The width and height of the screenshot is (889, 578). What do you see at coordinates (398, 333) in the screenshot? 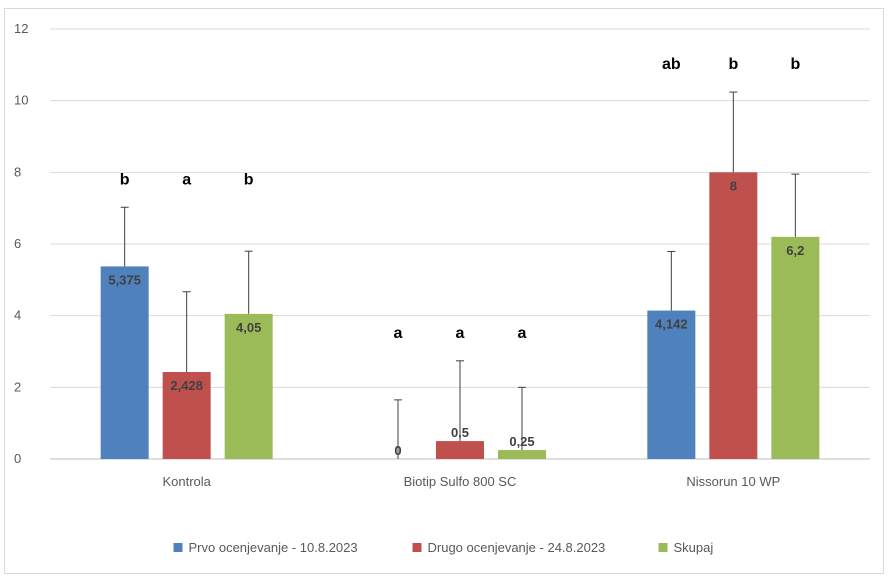
I see `significance-letter-0-1: a` at bounding box center [398, 333].